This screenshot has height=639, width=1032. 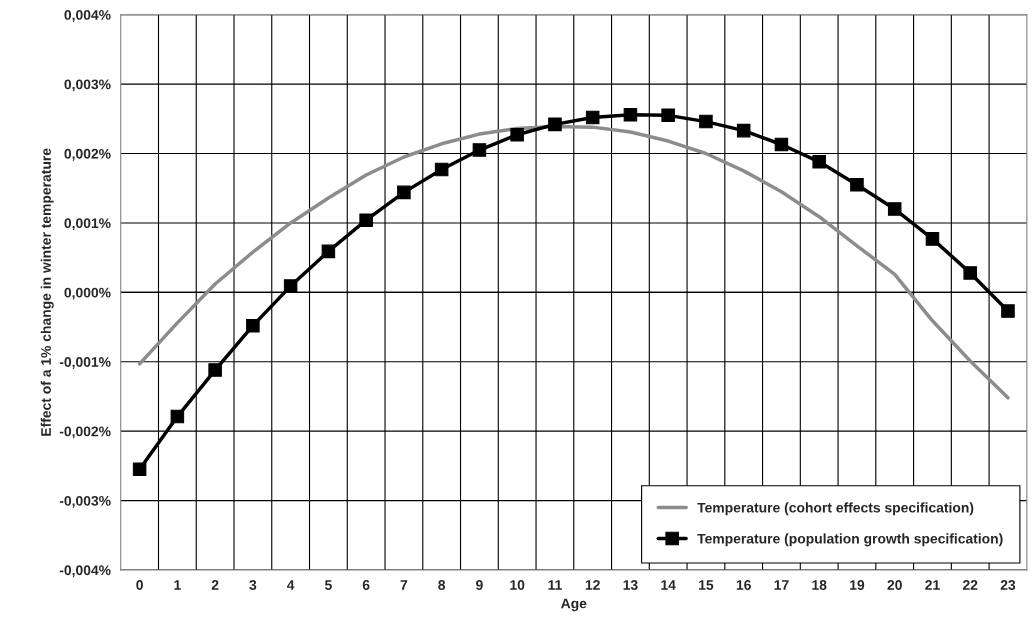 I want to click on y-tick-label: 0,001%, so click(x=87, y=224).